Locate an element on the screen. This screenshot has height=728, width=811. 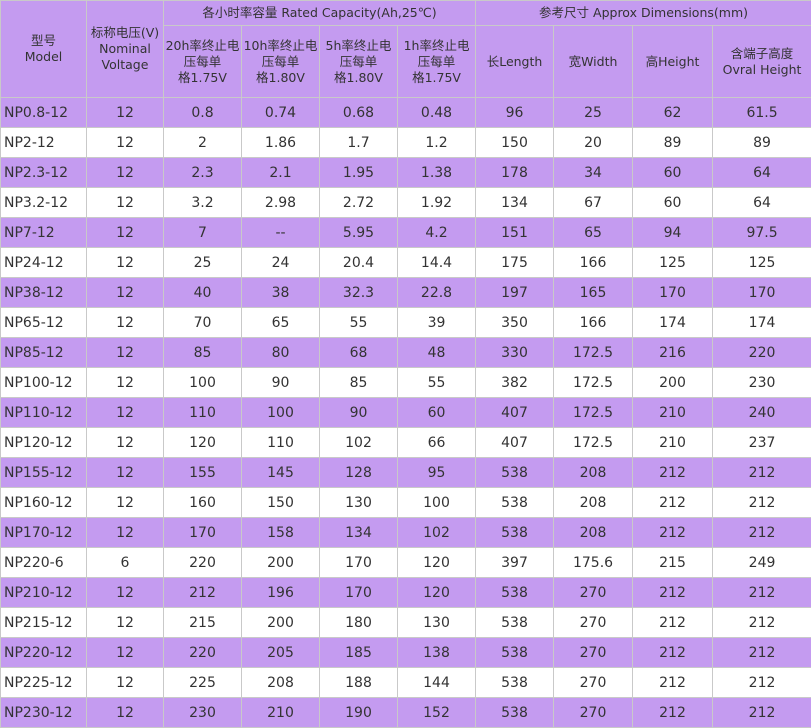
cell-cap-10h: 65 is located at coordinates (281, 323).